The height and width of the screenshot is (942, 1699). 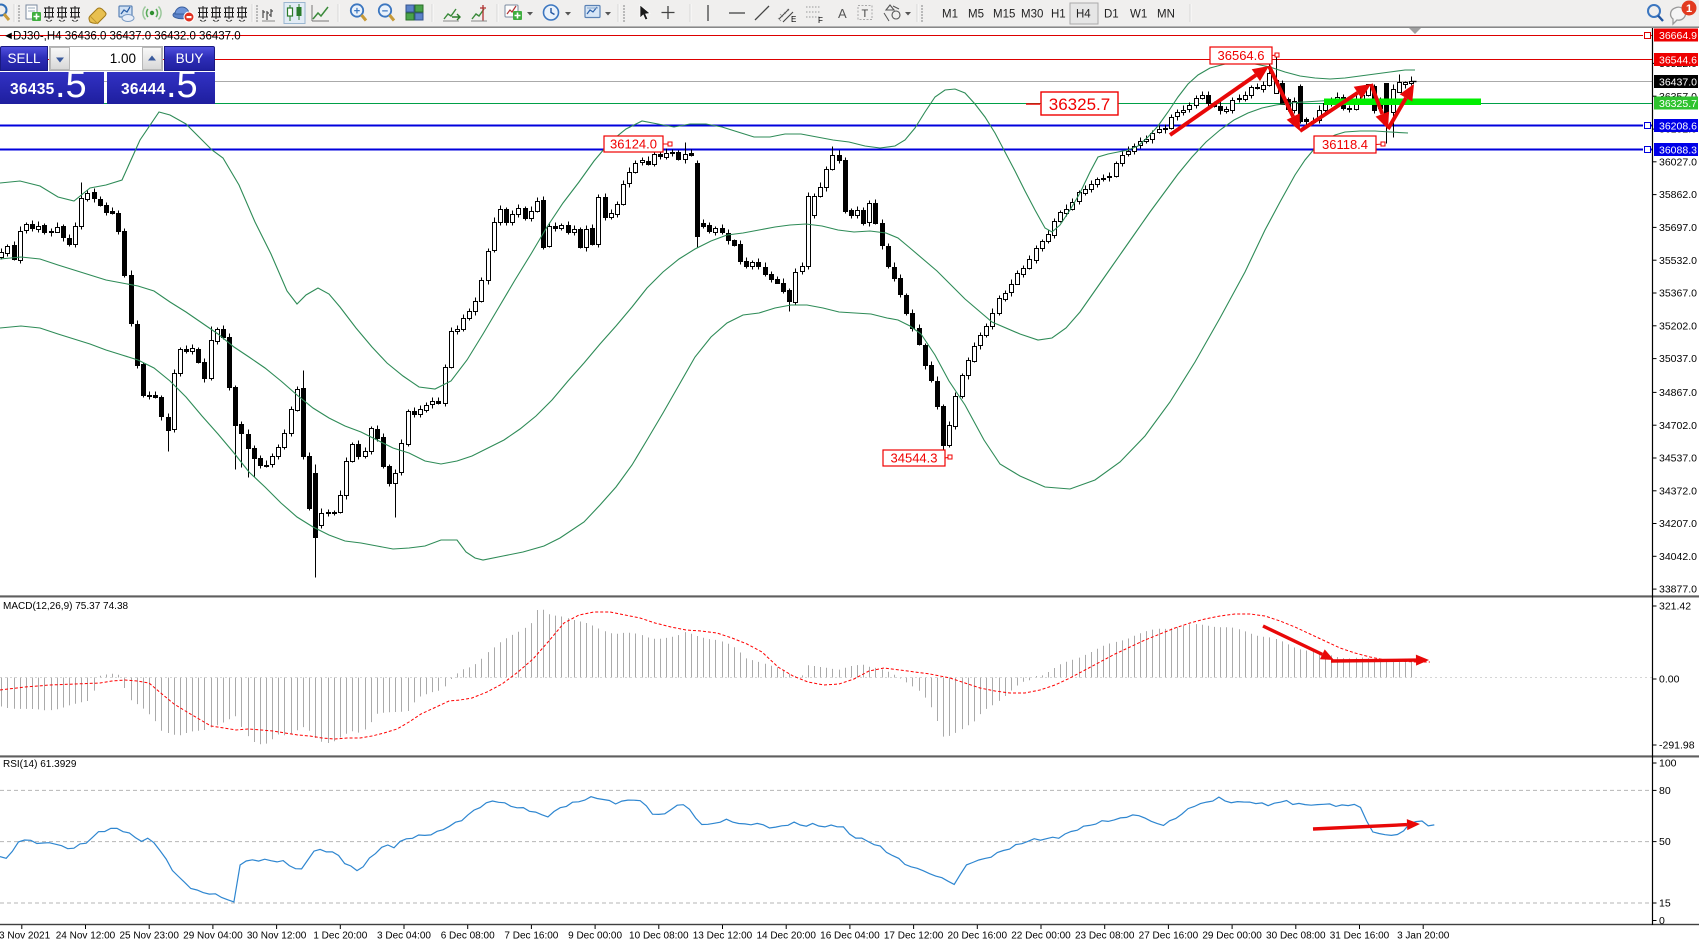 What do you see at coordinates (149, 936) in the screenshot?
I see `svg-text: 25 Nov 23:00` at bounding box center [149, 936].